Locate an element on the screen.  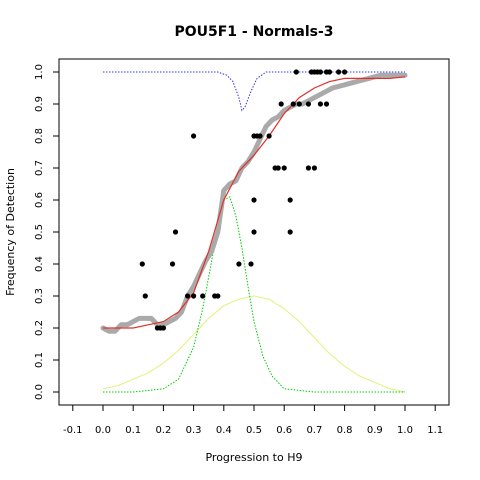
x-tick-label: 0.8 is located at coordinates (345, 430).